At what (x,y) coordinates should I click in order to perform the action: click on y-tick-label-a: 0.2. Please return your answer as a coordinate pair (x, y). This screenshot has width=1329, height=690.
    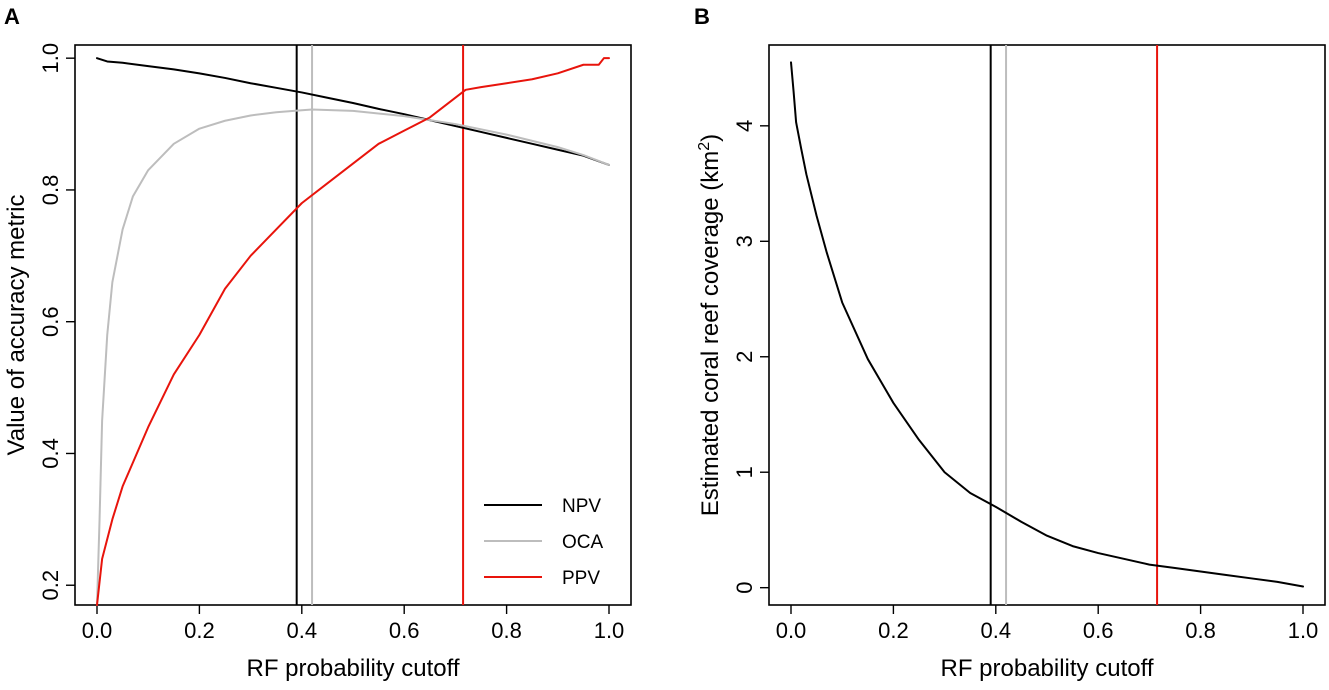
    Looking at the image, I should click on (50, 585).